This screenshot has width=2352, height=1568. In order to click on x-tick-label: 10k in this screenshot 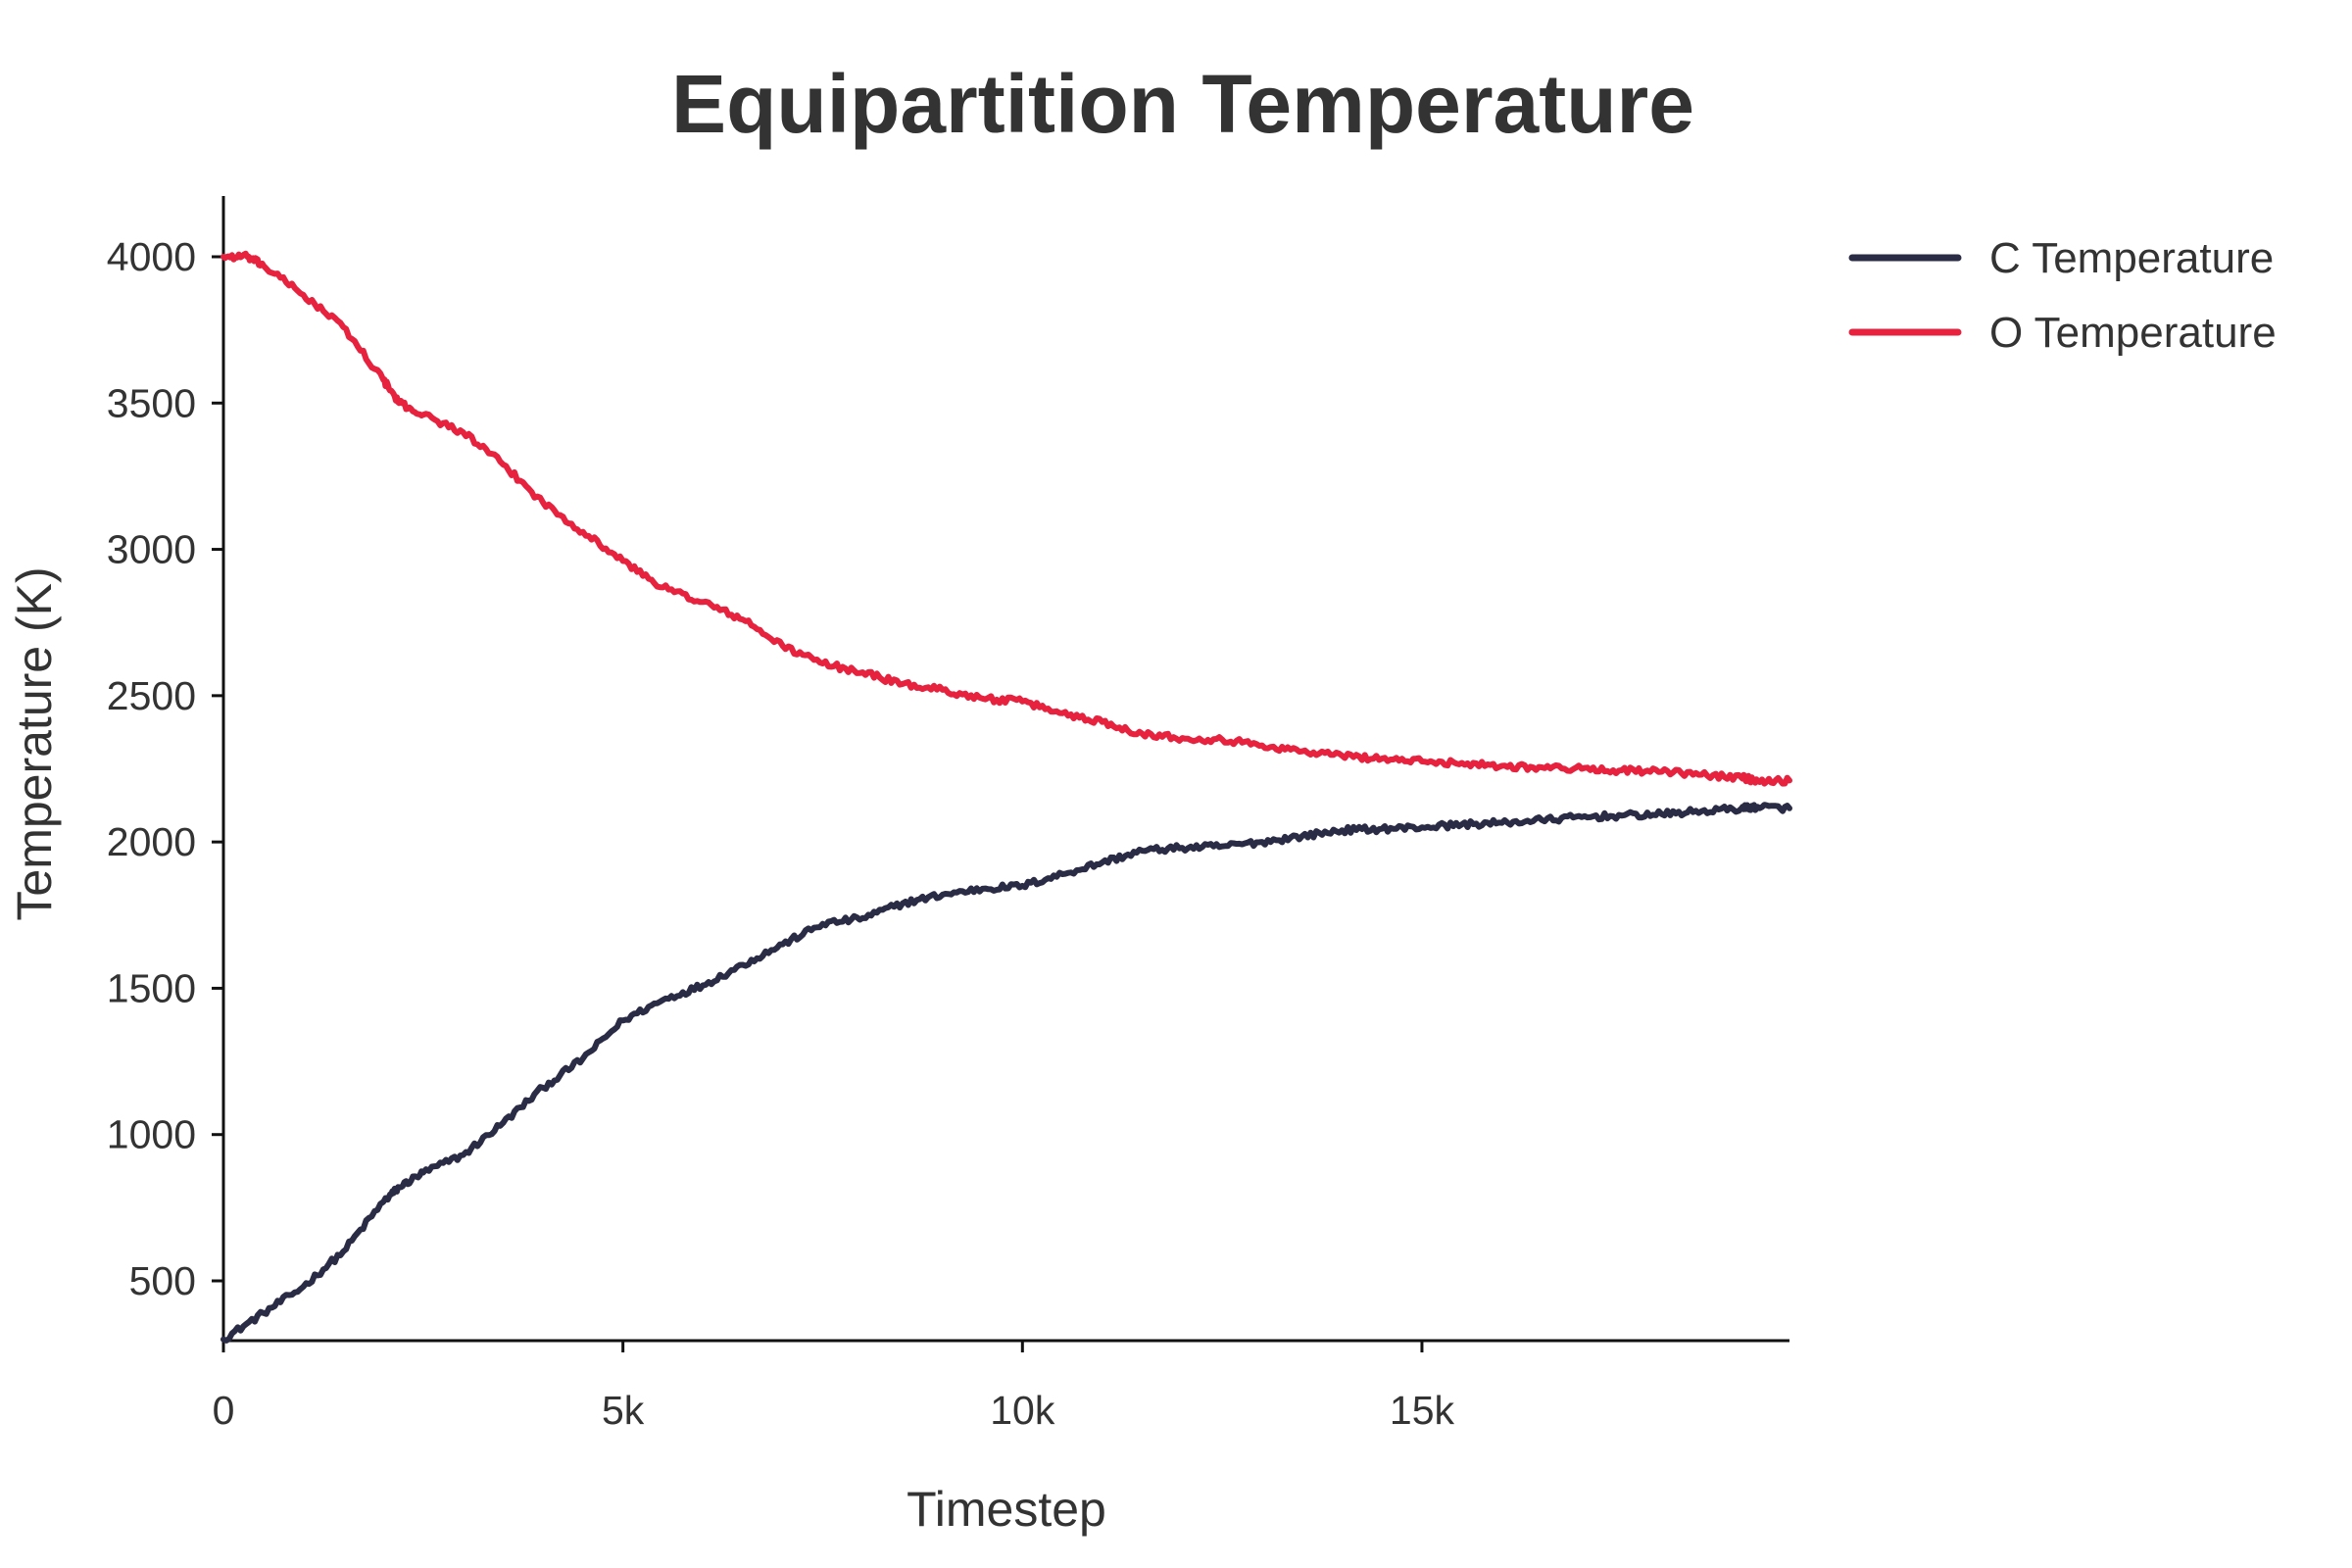, I will do `click(1022, 1410)`.